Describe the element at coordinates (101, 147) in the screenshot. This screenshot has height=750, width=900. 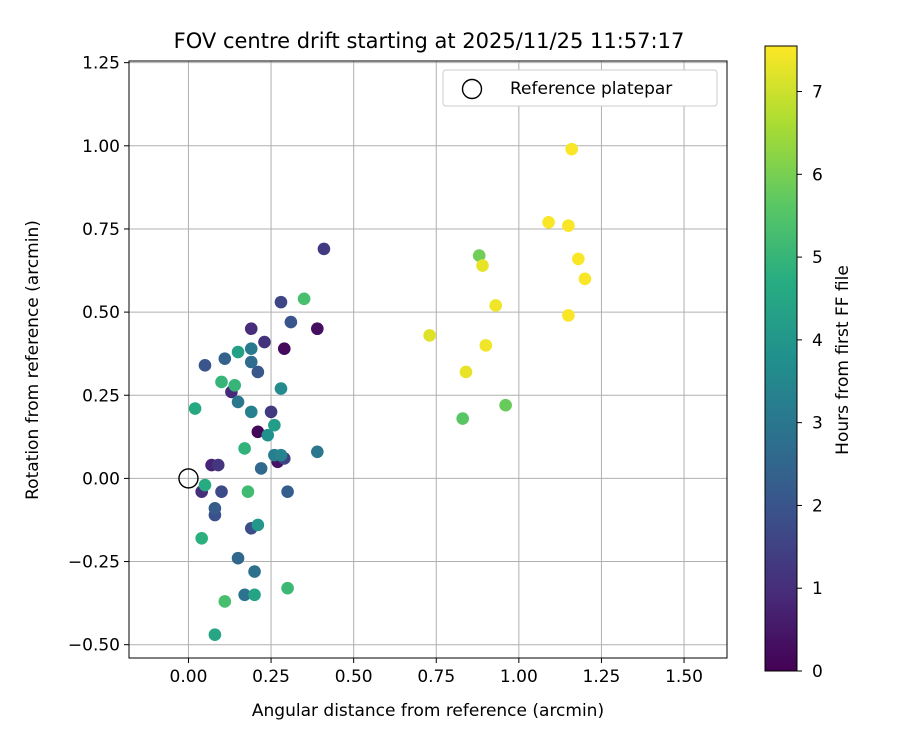
I see `y-tick-label: 1.00` at that location.